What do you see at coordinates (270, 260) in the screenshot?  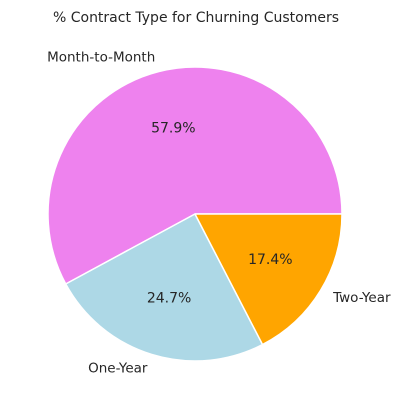 I see `pie-value-label-two-year: 17.4%` at bounding box center [270, 260].